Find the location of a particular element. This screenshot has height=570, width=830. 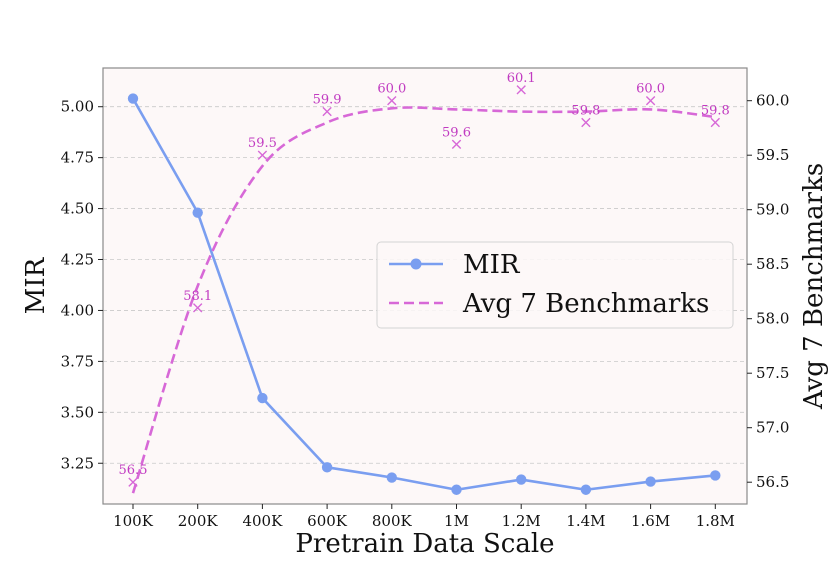

y-left-tick-label: 3.25 is located at coordinates (77, 463).